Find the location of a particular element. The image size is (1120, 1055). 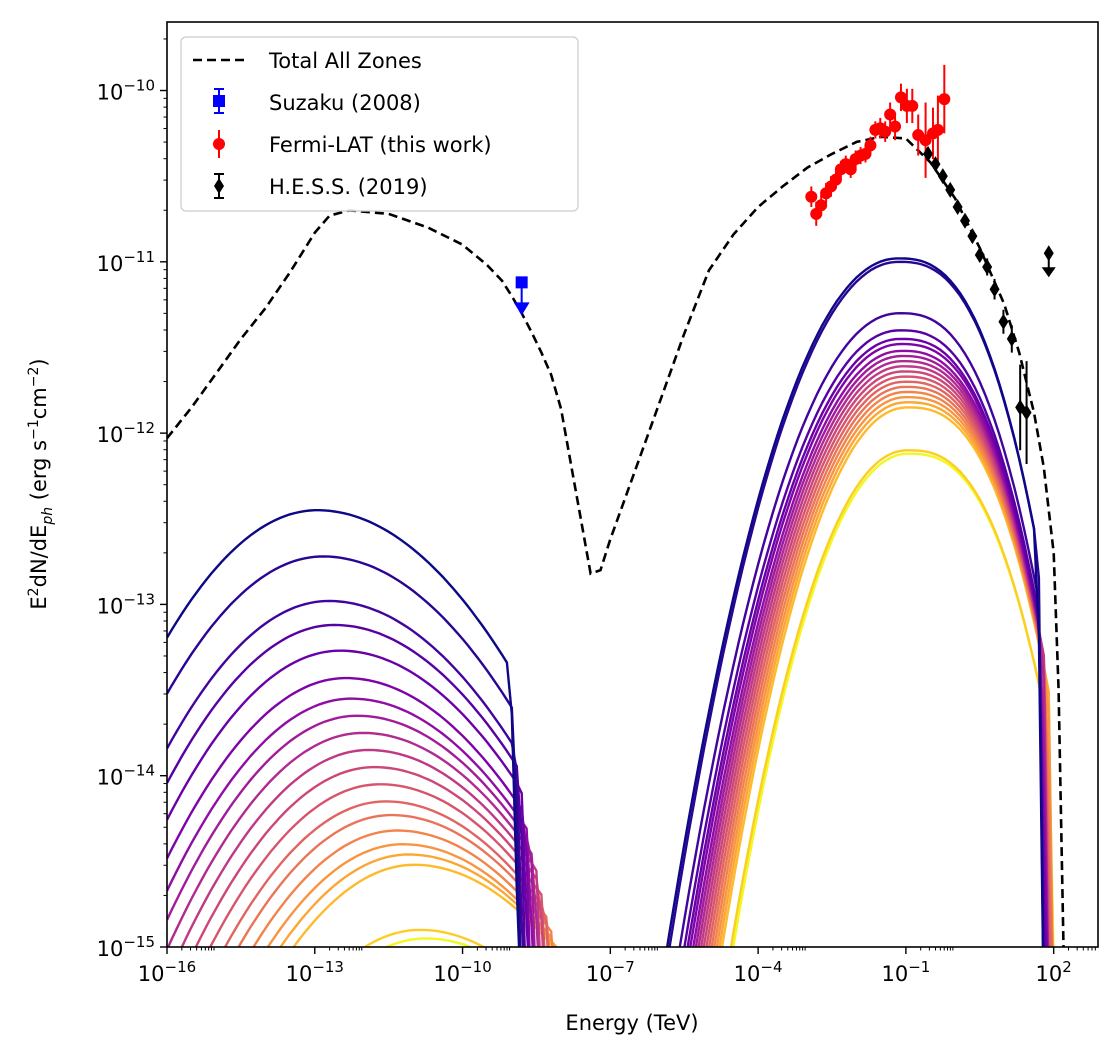

legend-label-hess: H.E.S.S. (2019) is located at coordinates (348, 187).